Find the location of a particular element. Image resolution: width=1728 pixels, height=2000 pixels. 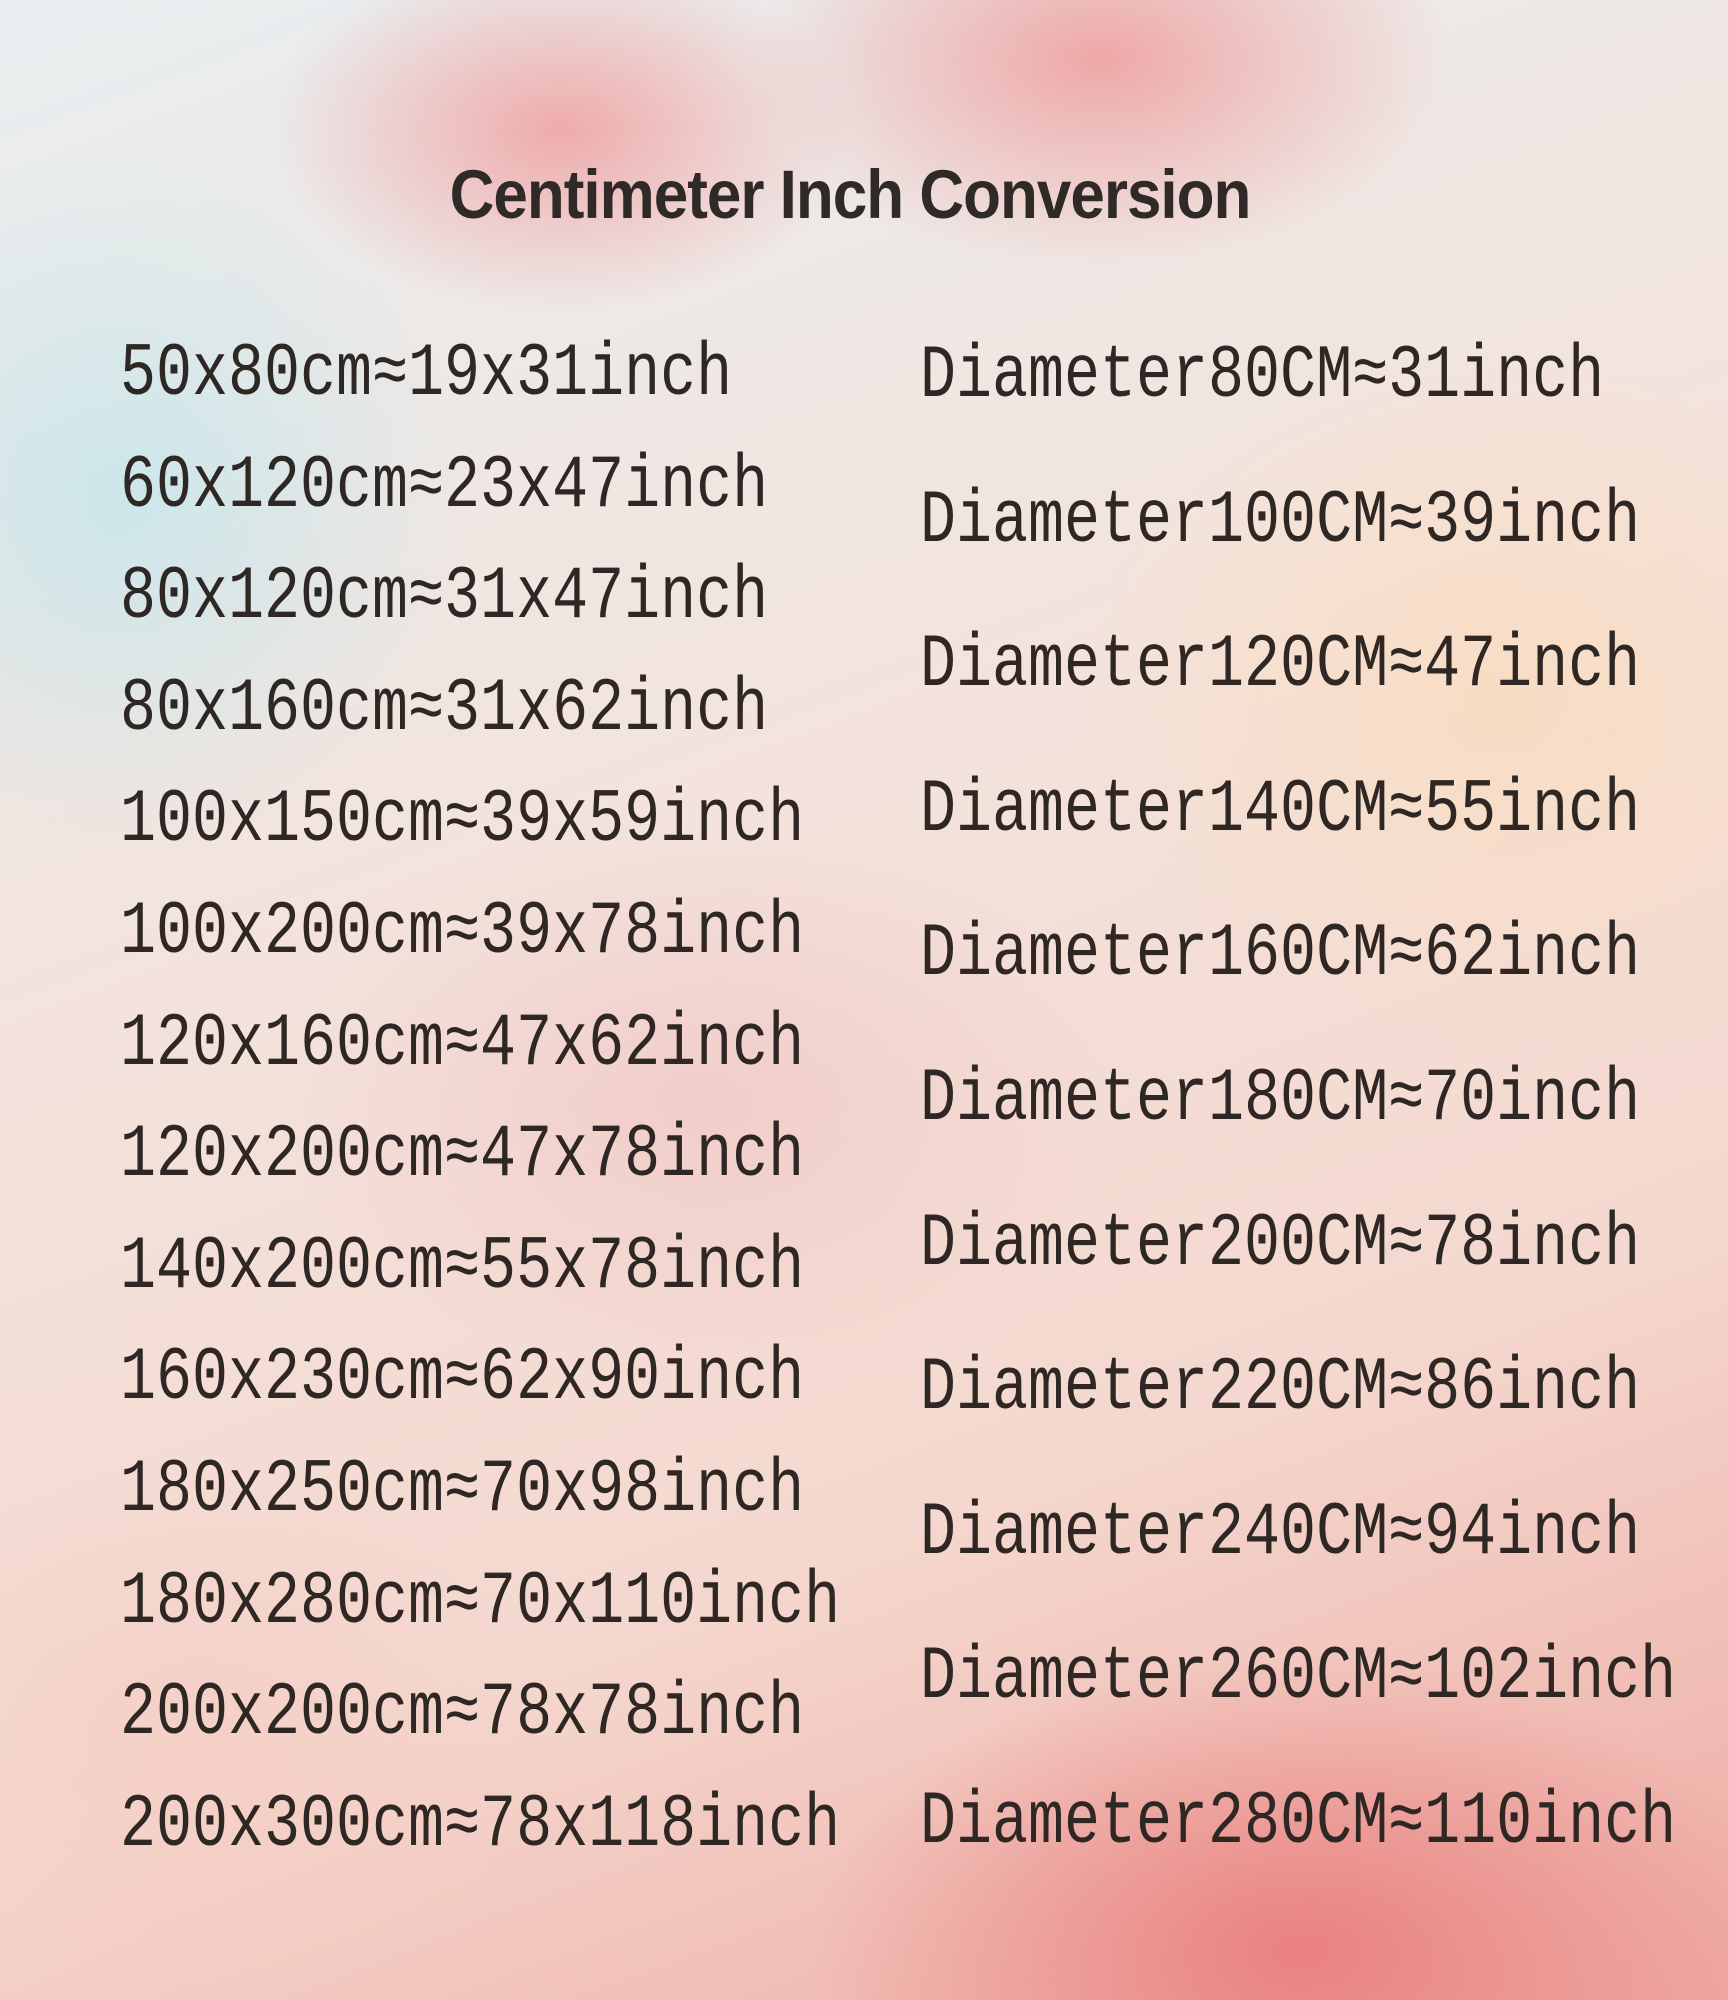

size-conversion-item: Diameter200CM≈78inch is located at coordinates (1280, 1245).